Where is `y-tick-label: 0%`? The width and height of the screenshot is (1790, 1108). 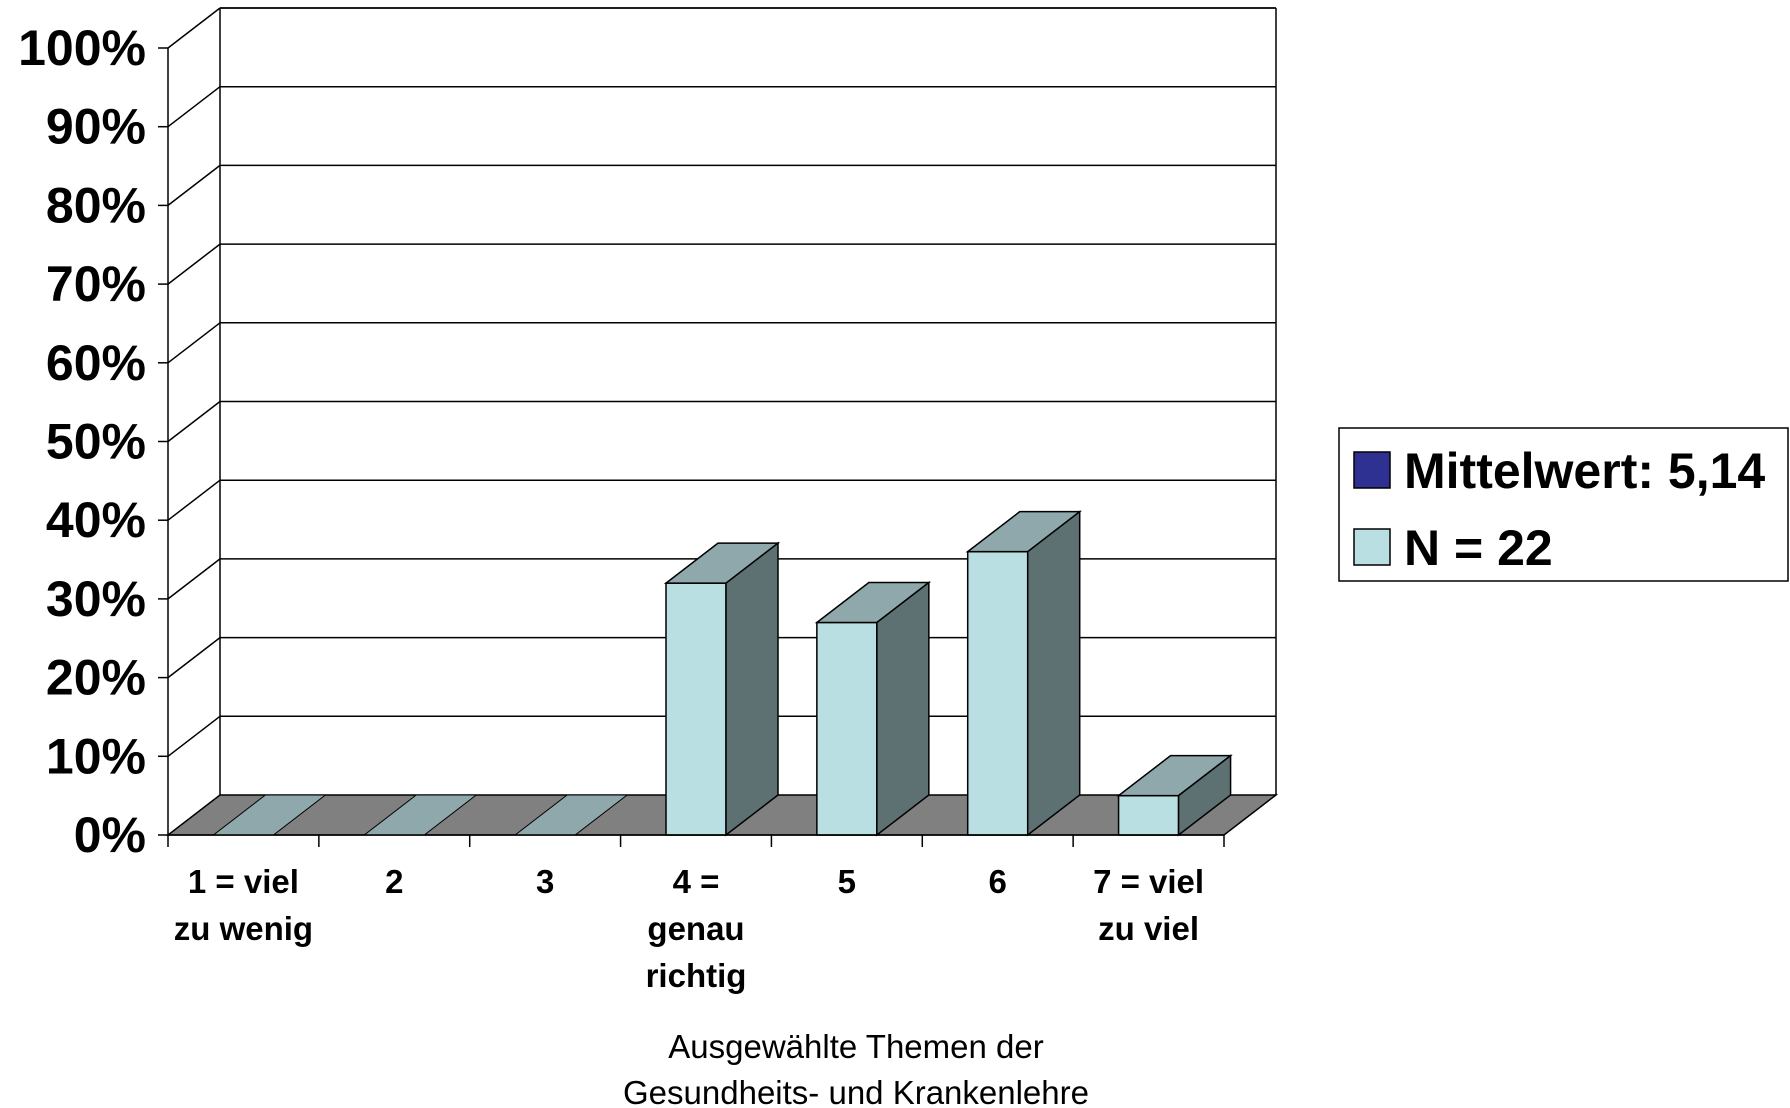 y-tick-label: 0% is located at coordinates (110, 835).